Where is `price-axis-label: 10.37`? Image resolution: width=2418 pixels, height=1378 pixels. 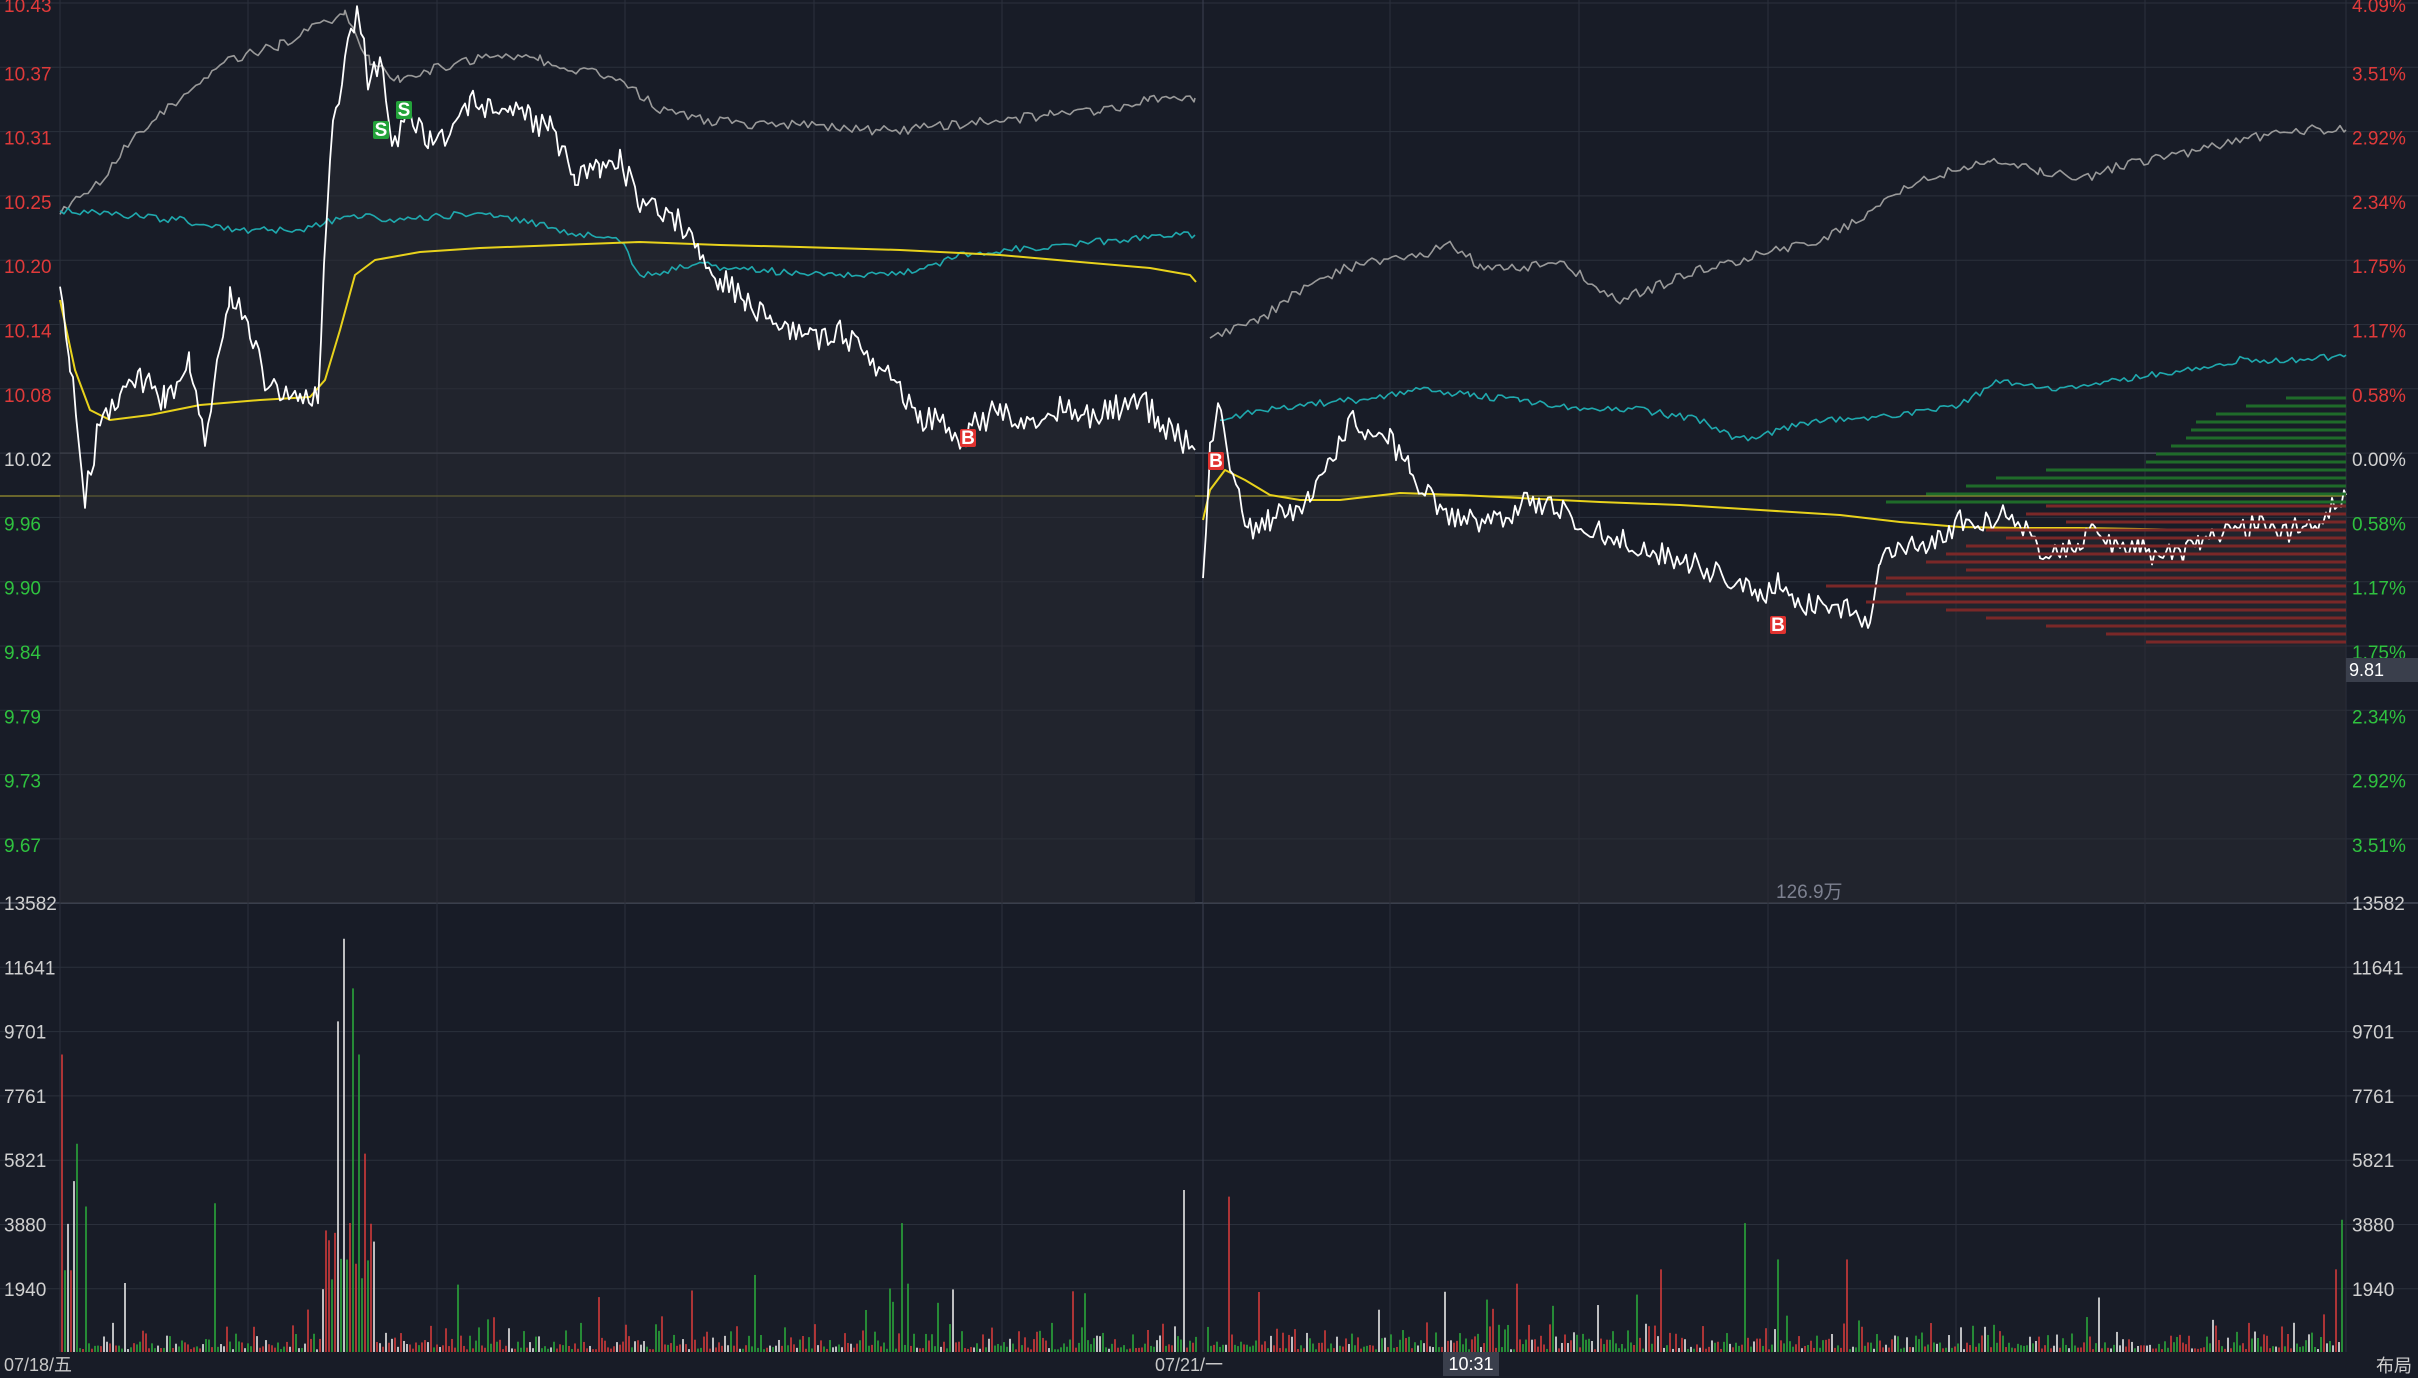
price-axis-label: 10.37 is located at coordinates (28, 74).